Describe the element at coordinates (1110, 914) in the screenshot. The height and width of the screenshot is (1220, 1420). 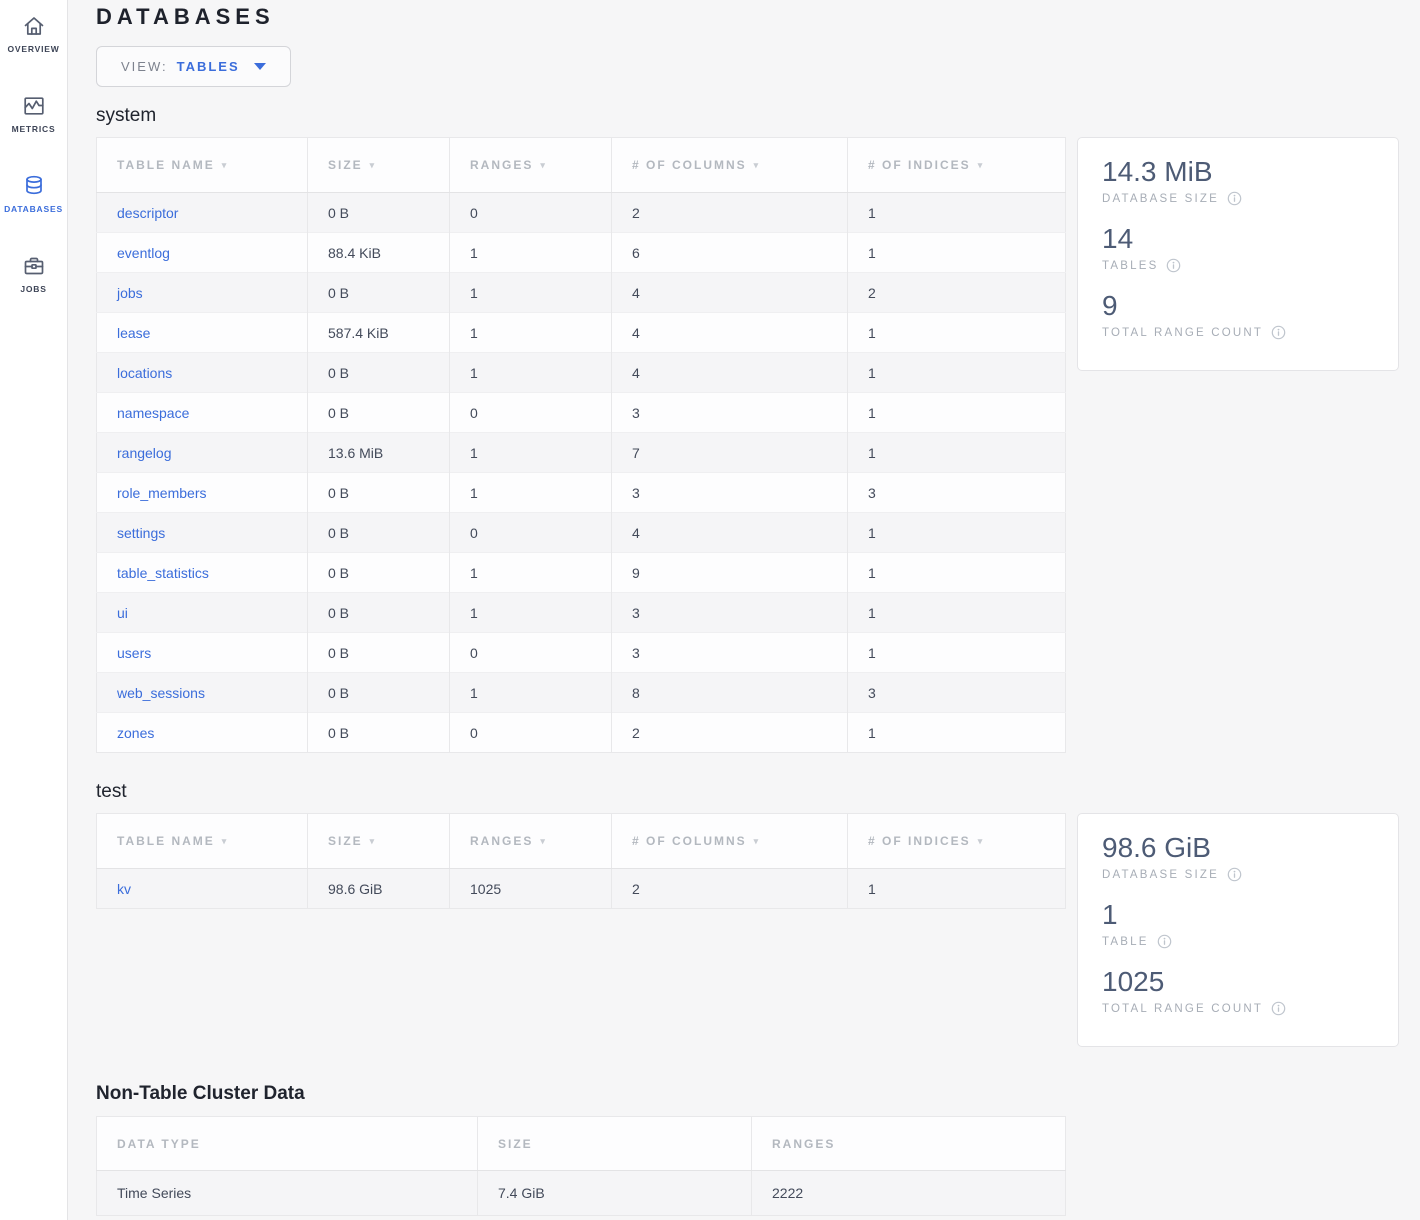
I see `stat-value: 1` at that location.